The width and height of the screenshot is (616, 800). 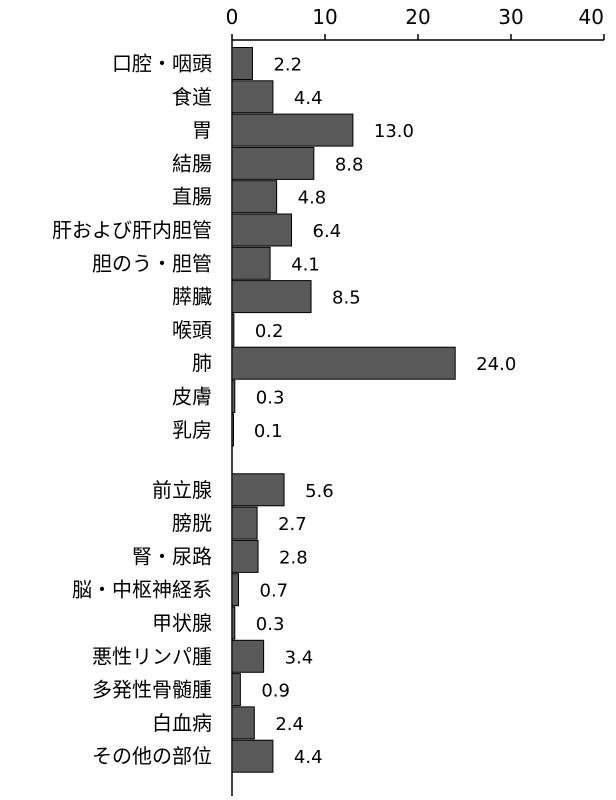 I want to click on value-label: 2.7, so click(x=292, y=524).